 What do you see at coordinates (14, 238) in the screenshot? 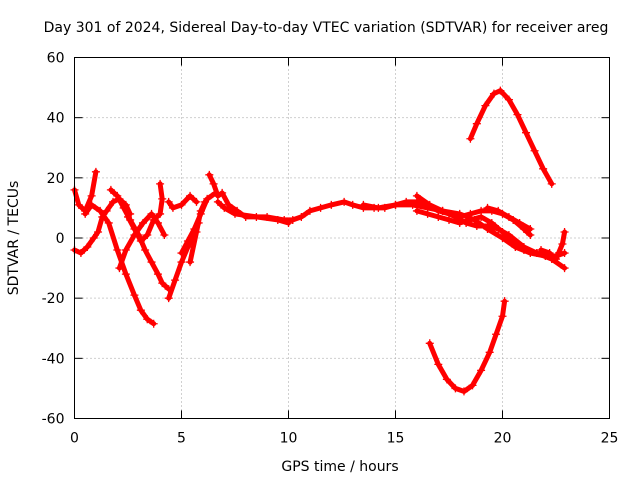
I see `y-axis-label: SDTVAR / TECUs` at bounding box center [14, 238].